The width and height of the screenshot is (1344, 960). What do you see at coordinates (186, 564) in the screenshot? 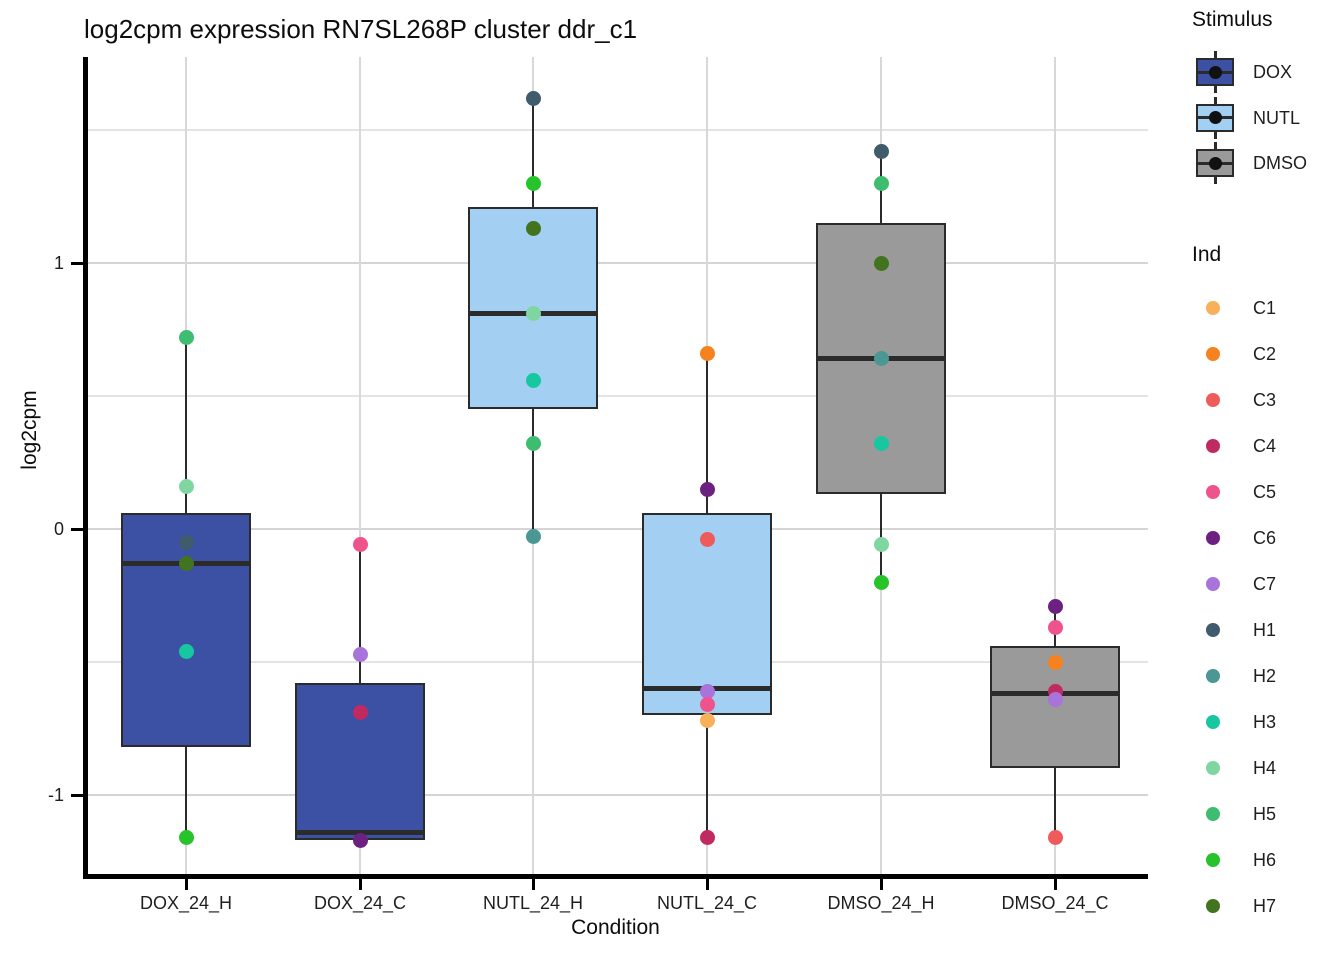
I see `point-DOX_24_H-H7` at bounding box center [186, 564].